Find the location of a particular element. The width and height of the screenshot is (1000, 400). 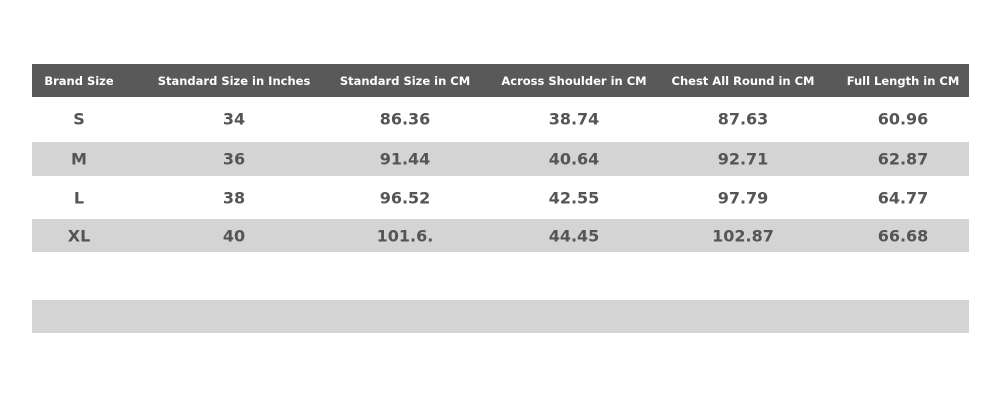

header-cell: Standard Size in Inches is located at coordinates (234, 81).